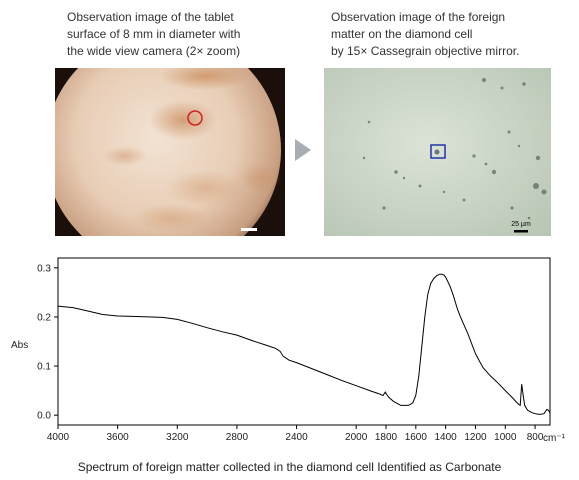 Image resolution: width=579 pixels, height=480 pixels. What do you see at coordinates (535, 437) in the screenshot?
I see `x-tick-label: 800` at bounding box center [535, 437].